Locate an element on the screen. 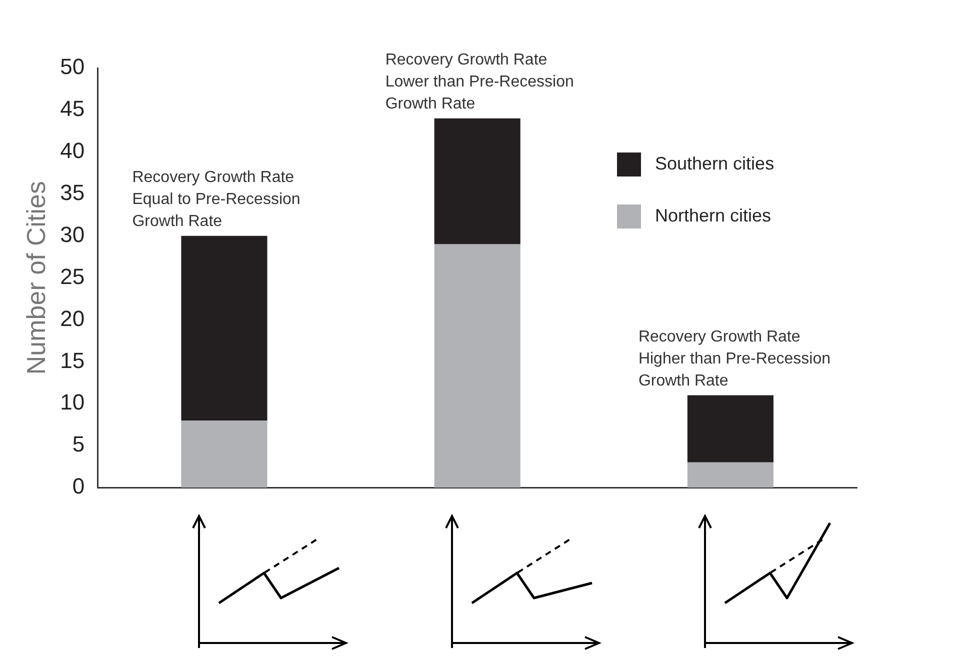  legend-label: Southern cities is located at coordinates (714, 163).